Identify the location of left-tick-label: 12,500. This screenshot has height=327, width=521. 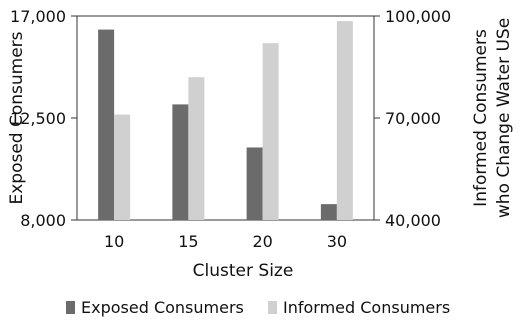
(38, 118).